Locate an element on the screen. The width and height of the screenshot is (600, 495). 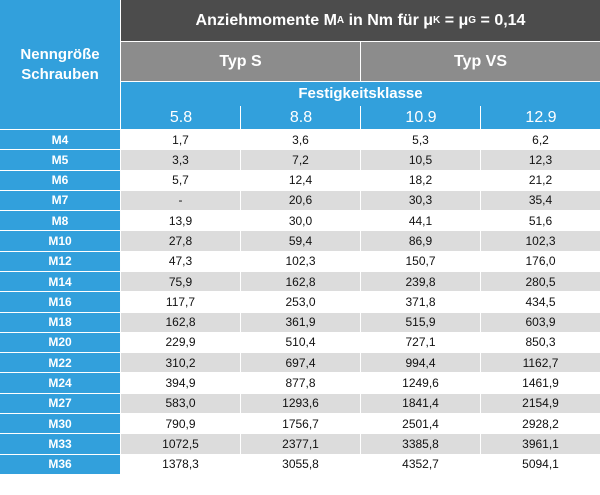
torque-value-cell: 394,9 is located at coordinates (180, 383).